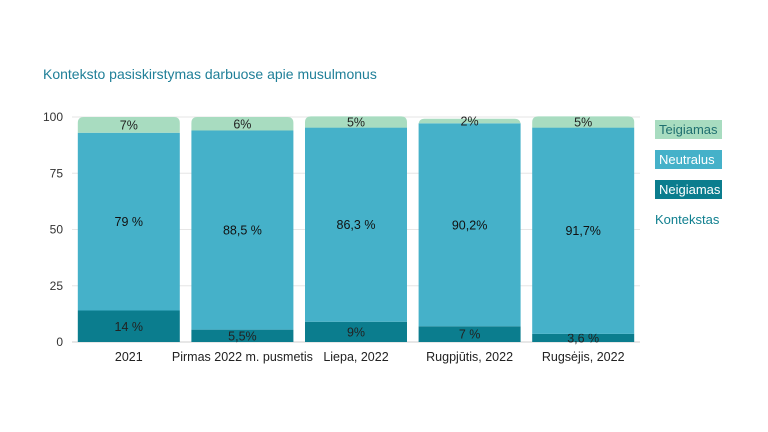  What do you see at coordinates (129, 357) in the screenshot?
I see `x-tick-label: 2021` at bounding box center [129, 357].